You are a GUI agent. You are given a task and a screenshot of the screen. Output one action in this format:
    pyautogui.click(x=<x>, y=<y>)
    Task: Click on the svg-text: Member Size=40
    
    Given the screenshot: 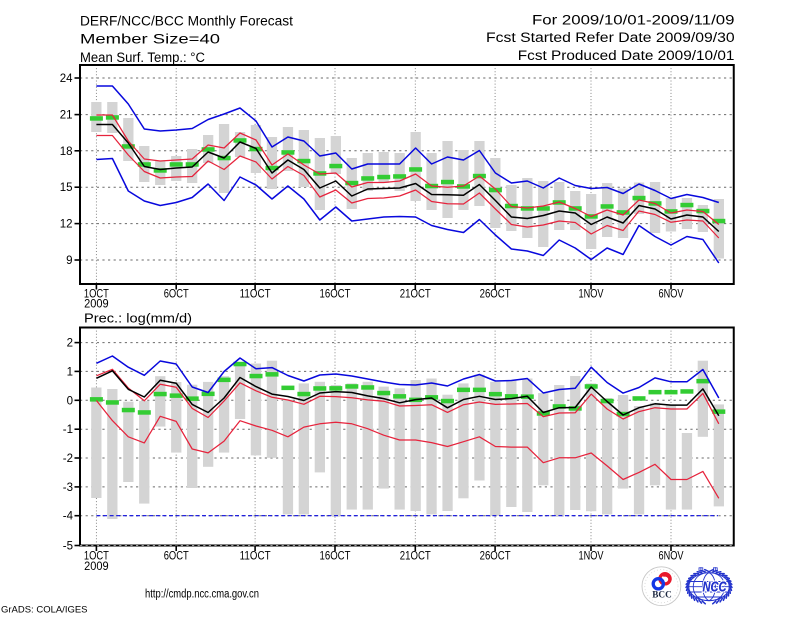 What is the action you would take?
    pyautogui.click(x=150, y=39)
    